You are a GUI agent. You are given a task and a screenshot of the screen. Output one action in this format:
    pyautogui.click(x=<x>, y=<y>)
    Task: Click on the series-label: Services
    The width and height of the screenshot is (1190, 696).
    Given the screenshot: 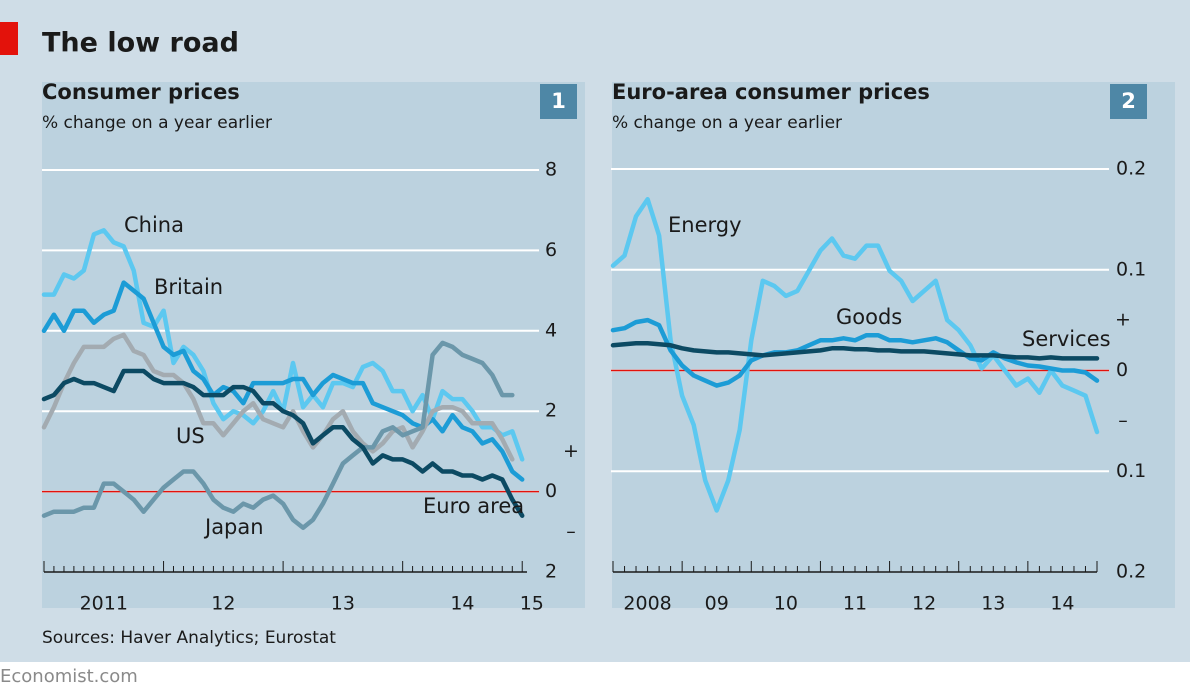 What is the action you would take?
    pyautogui.click(x=1066, y=339)
    